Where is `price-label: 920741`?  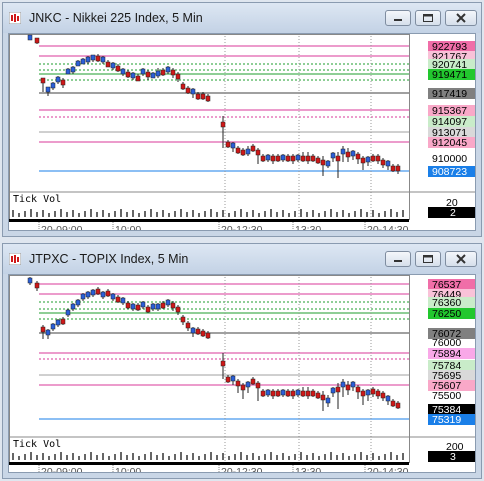 price-label: 920741 is located at coordinates (449, 65).